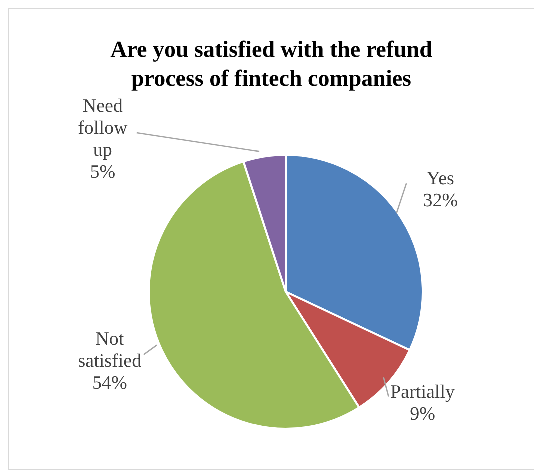 Image resolution: width=534 pixels, height=473 pixels. What do you see at coordinates (440, 179) in the screenshot?
I see `slice-label: Yes` at bounding box center [440, 179].